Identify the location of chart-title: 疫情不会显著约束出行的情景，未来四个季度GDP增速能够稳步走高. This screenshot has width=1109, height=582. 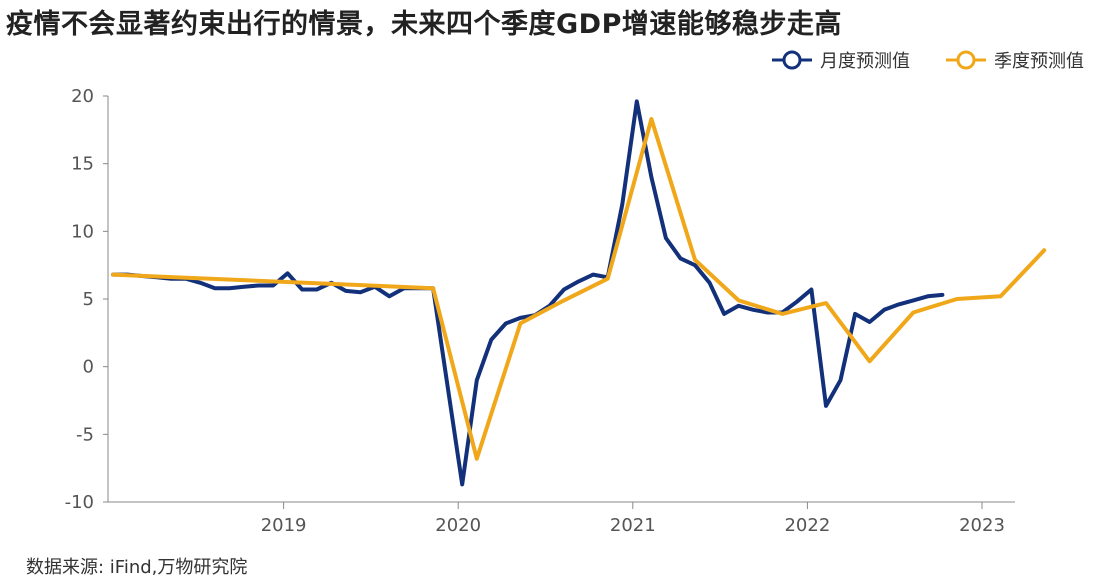
(424, 24).